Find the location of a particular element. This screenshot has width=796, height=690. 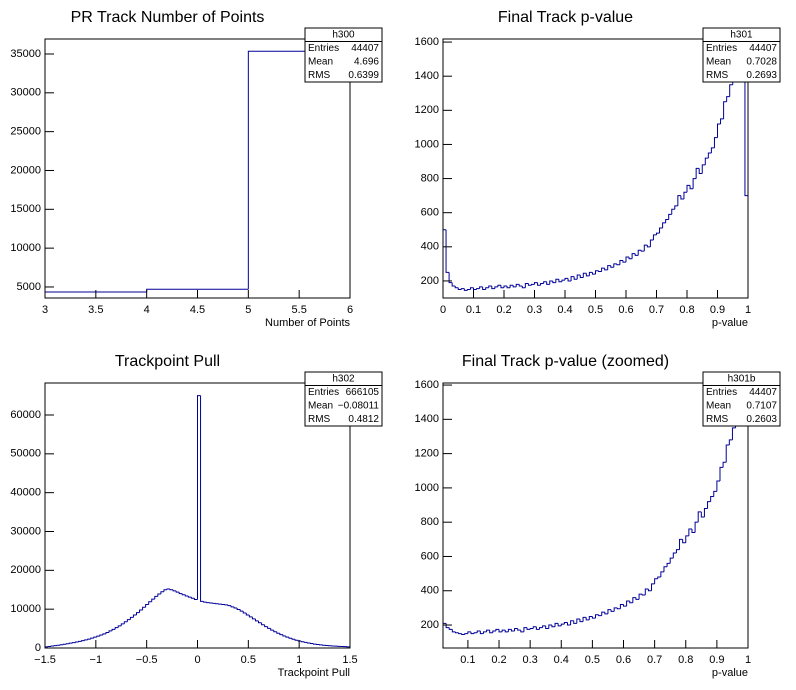

y-tick-label: 30000 is located at coordinates (25, 93).